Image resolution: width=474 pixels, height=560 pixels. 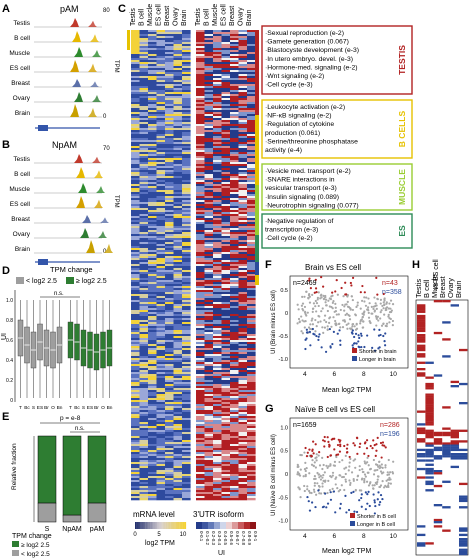 I want to click on track-label: ES cell, so click(x=20, y=68).